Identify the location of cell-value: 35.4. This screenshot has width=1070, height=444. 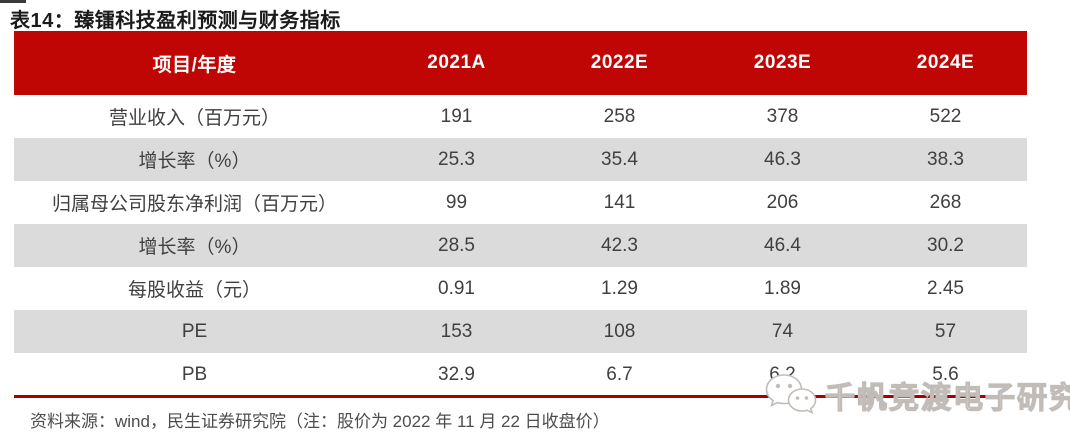
(619, 159).